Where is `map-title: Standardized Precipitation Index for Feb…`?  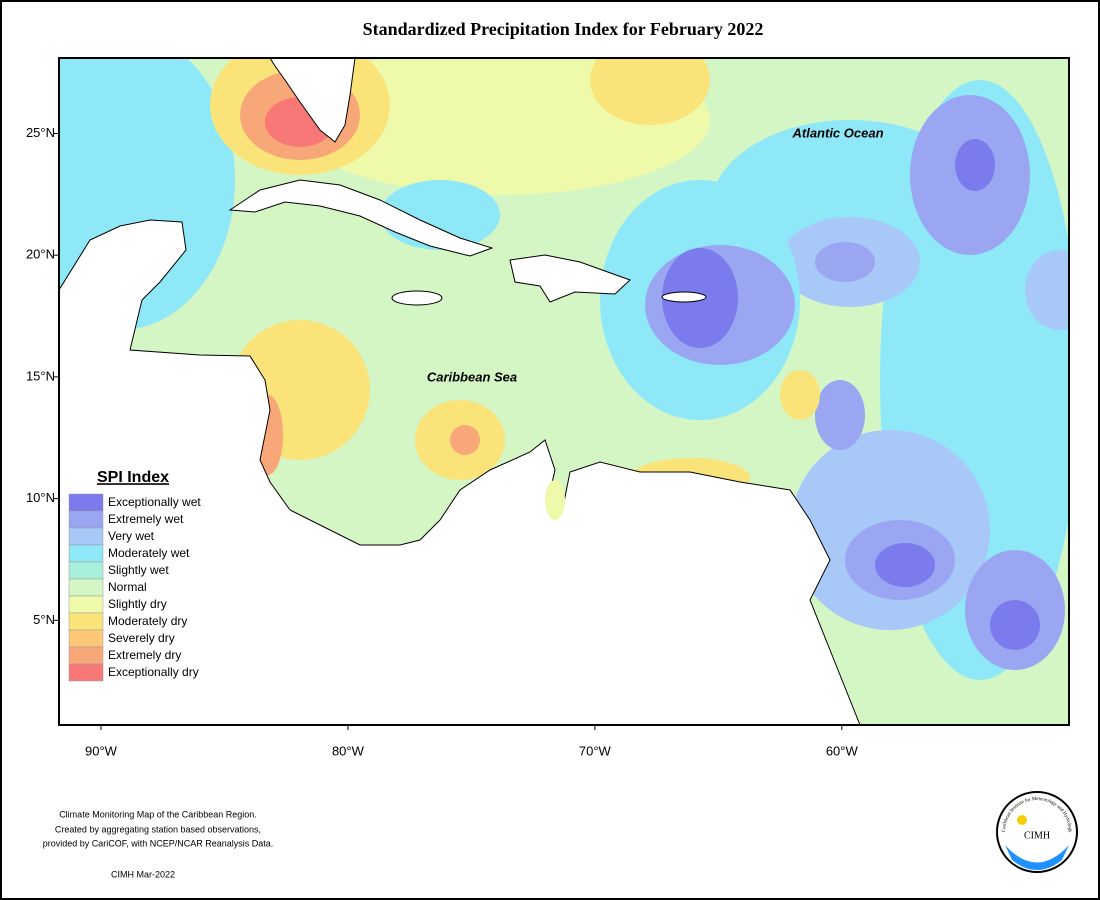 map-title: Standardized Precipitation Index for Feb… is located at coordinates (563, 29).